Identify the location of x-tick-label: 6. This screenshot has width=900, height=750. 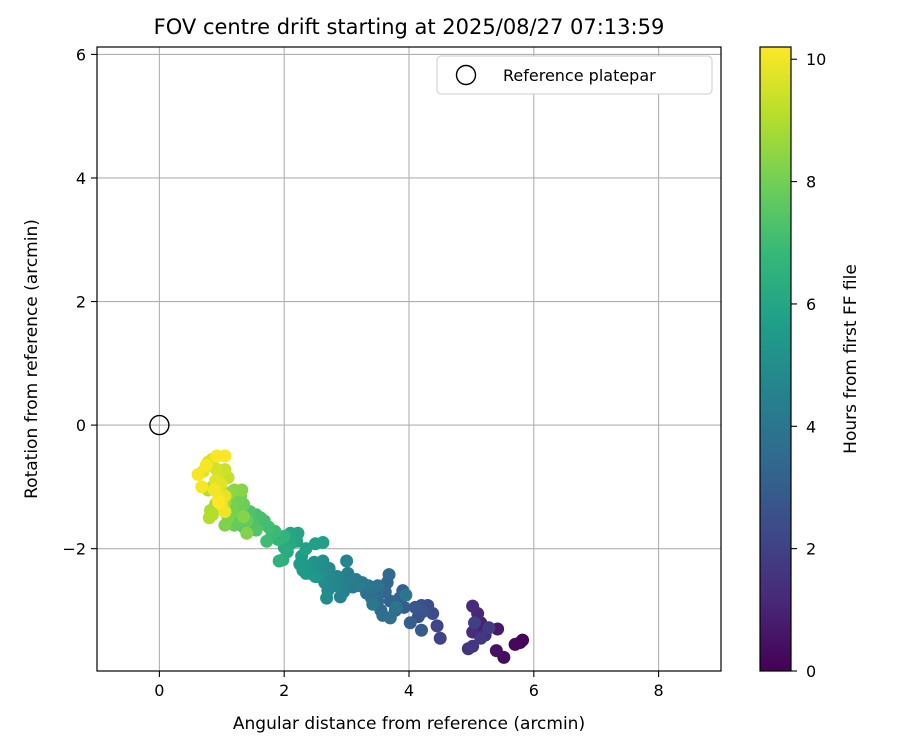
(534, 690).